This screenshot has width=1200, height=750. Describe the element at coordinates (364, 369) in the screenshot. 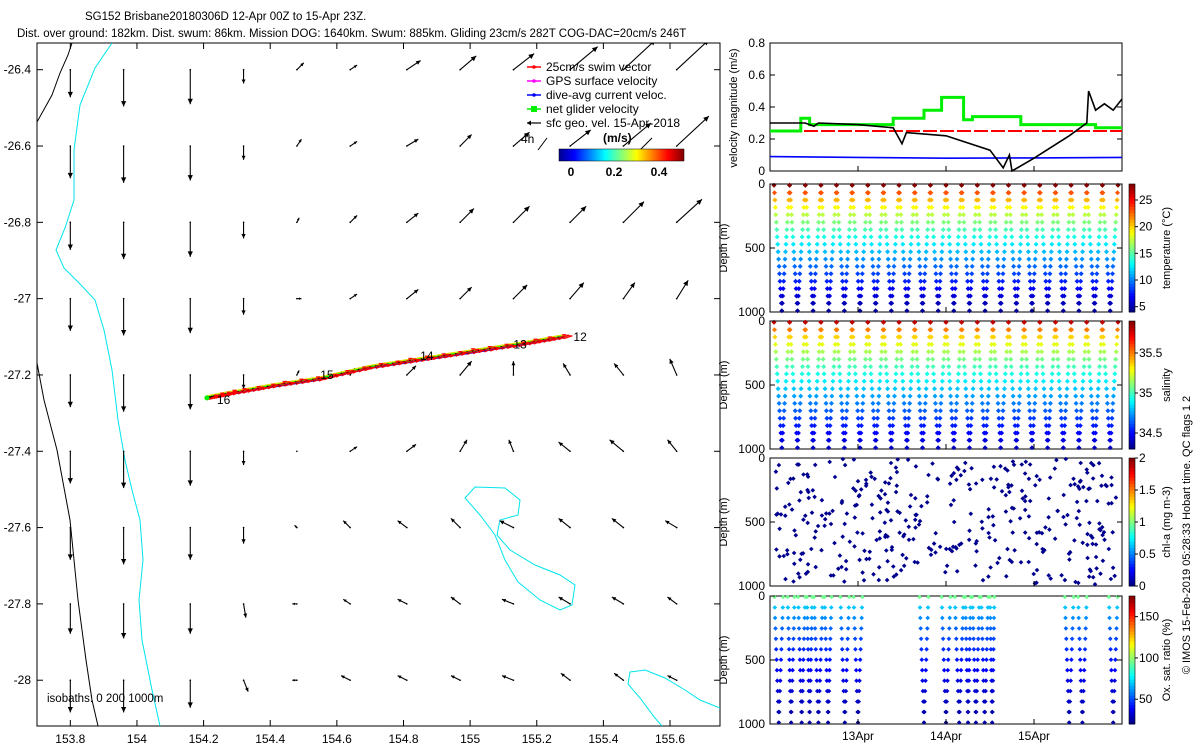

I see `swim-vector` at that location.